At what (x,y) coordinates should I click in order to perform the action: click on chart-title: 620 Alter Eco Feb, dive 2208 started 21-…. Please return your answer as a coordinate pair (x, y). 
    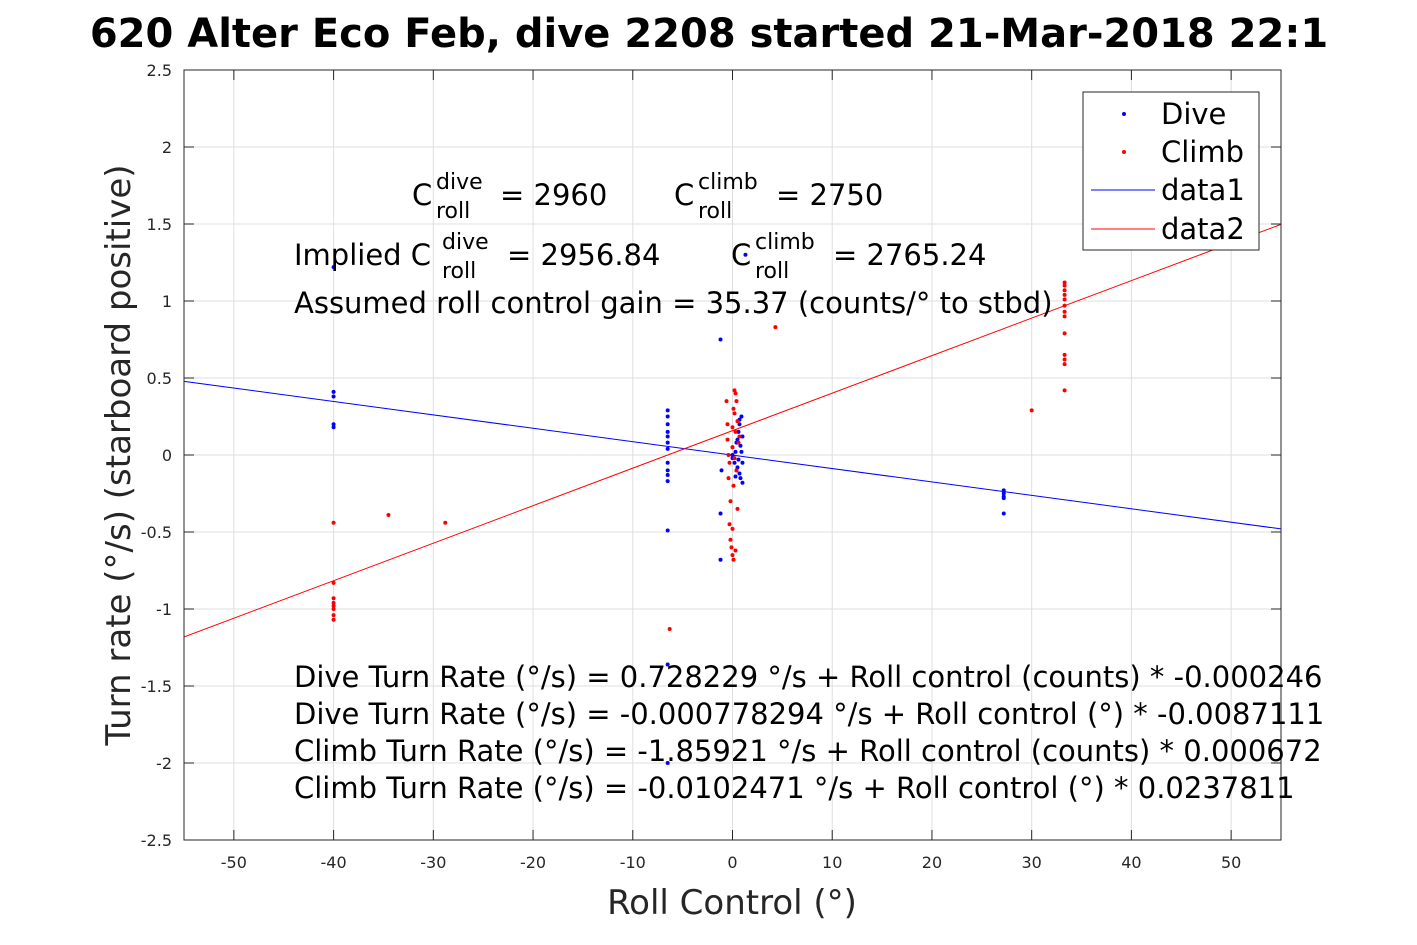
    Looking at the image, I should click on (709, 34).